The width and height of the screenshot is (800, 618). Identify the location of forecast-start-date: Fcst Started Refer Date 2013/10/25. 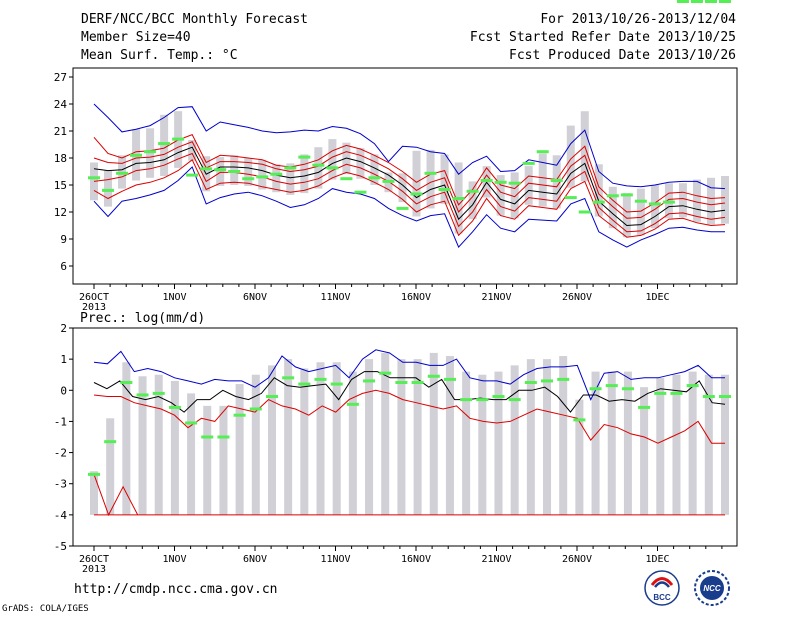
(602, 37).